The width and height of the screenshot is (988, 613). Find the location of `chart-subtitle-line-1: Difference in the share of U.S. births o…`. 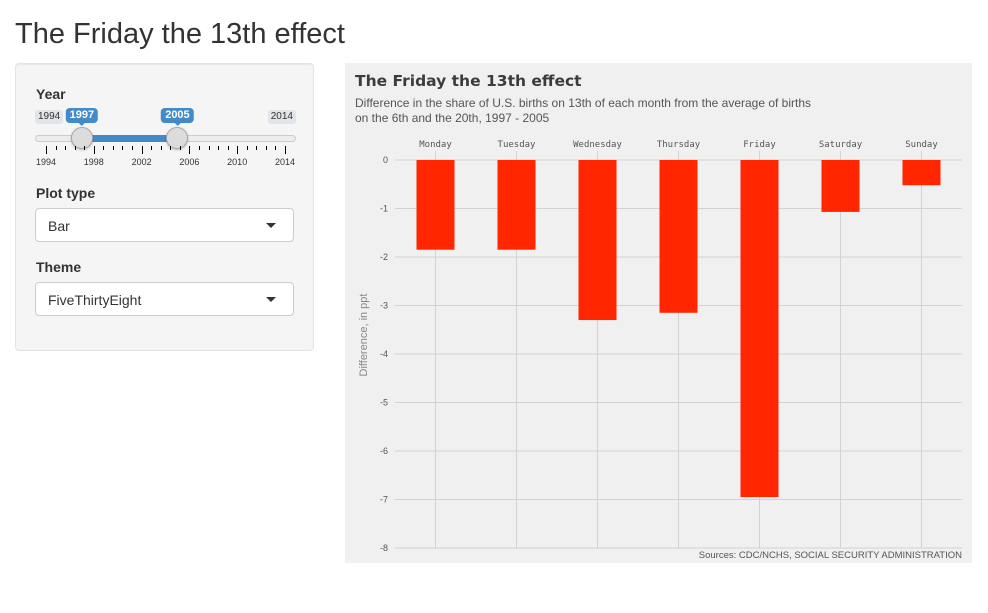

chart-subtitle-line-1: Difference in the share of U.S. births o… is located at coordinates (583, 103).